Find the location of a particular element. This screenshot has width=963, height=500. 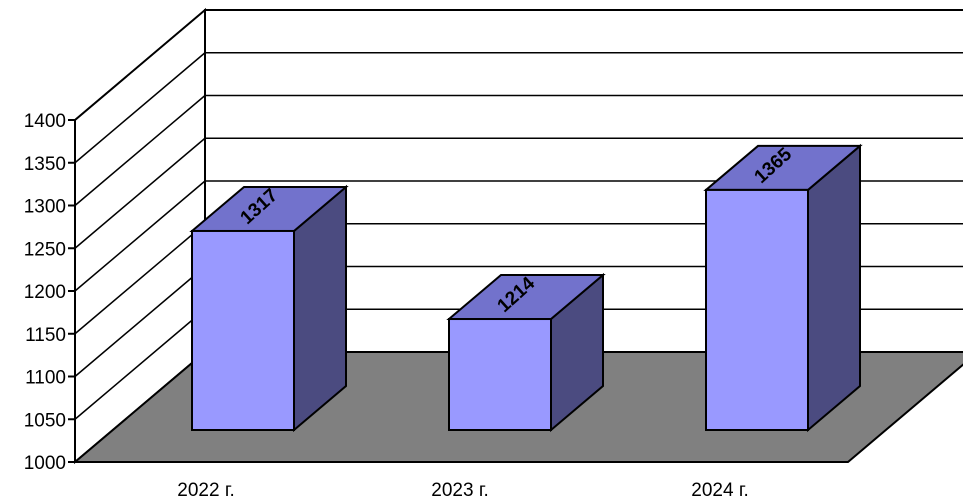

y-tick-label: 1200 is located at coordinates (45, 292).